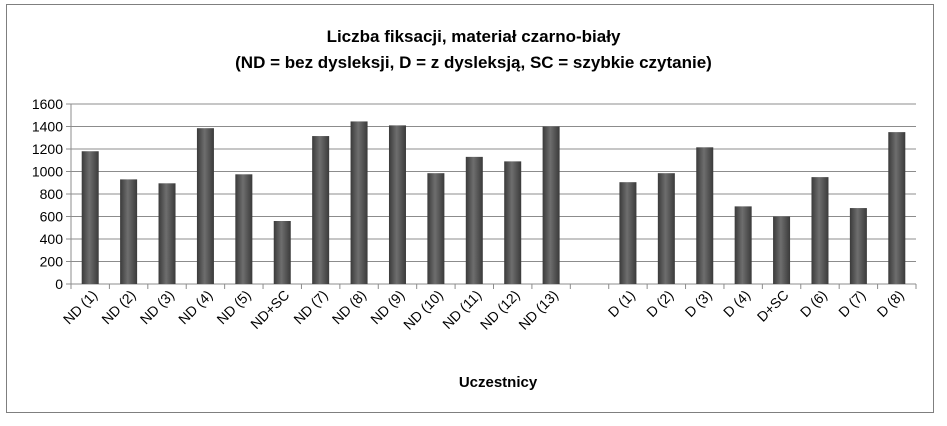  What do you see at coordinates (851, 303) in the screenshot?
I see `x-category-label: D (7)` at bounding box center [851, 303].